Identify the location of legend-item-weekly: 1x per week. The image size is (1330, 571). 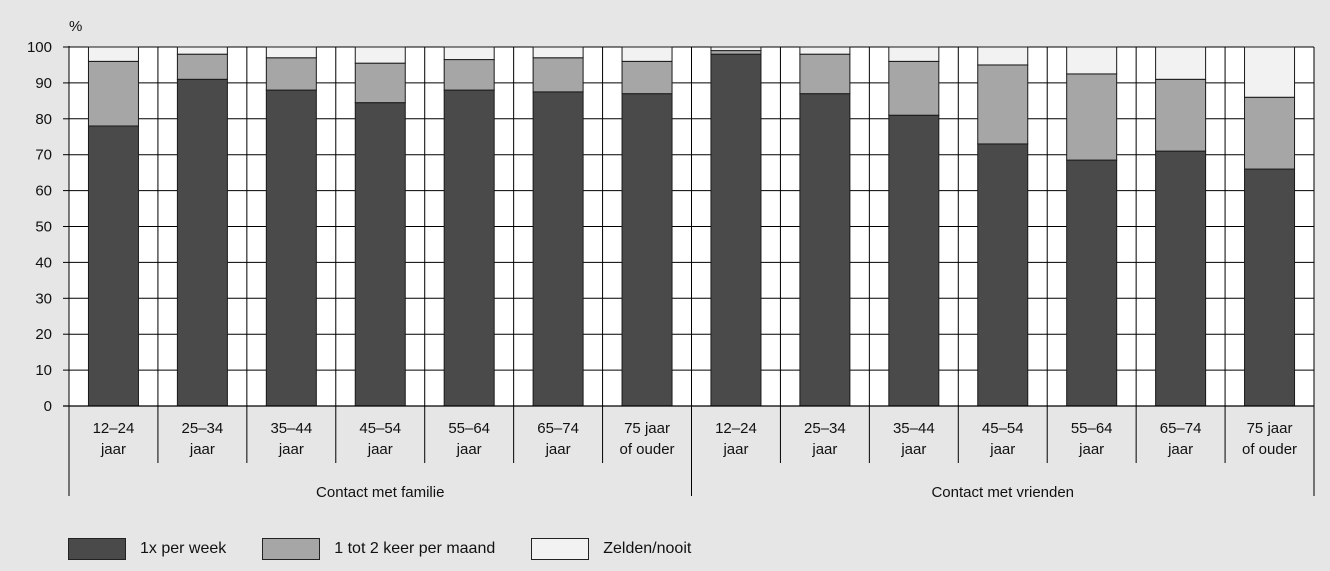
(147, 549).